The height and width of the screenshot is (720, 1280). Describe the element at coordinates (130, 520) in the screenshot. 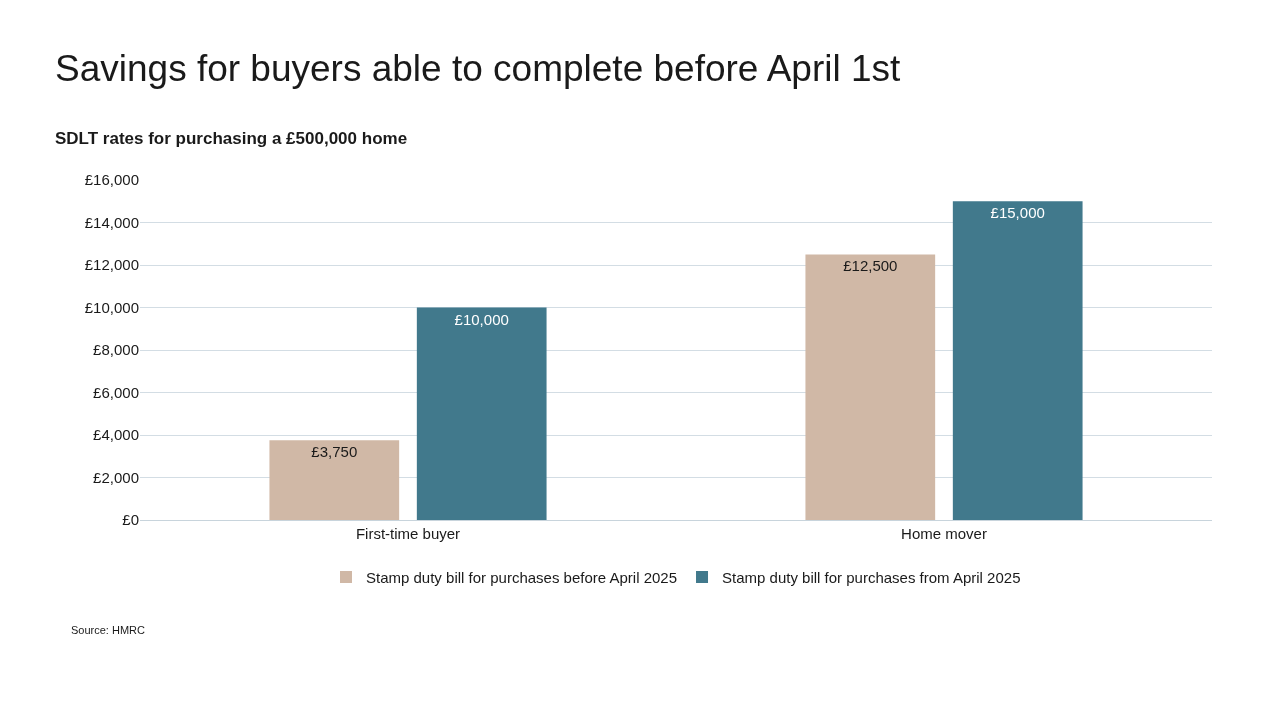

I see `y-tick-label: £0` at that location.